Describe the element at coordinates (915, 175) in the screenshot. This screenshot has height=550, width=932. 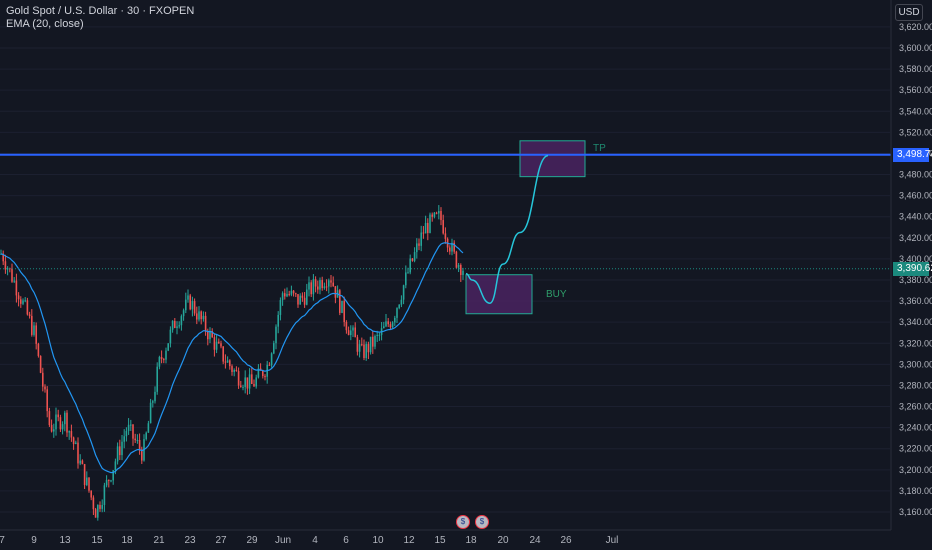
I see `price-tick-label: 3,480.00` at that location.